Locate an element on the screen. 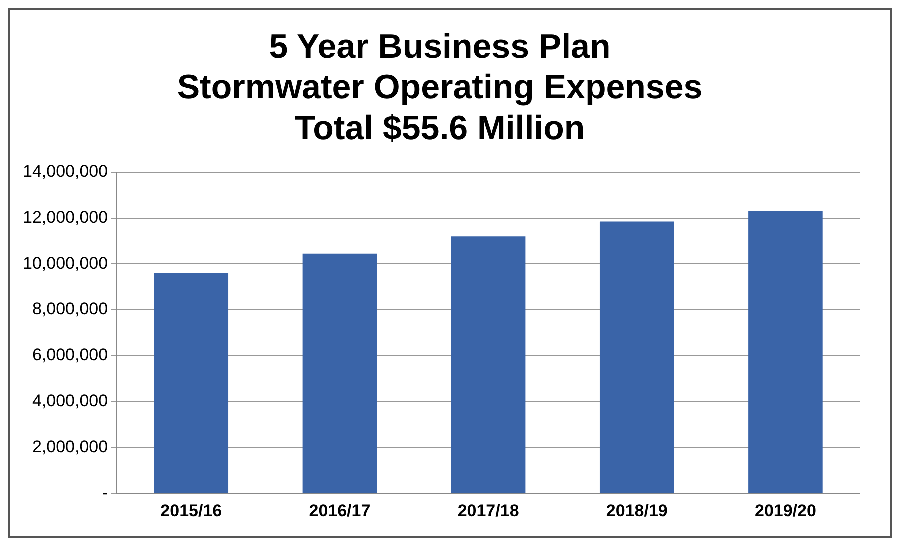  chart-title: 5 Year Business Plan Stormwater Operating Expenses Total $55.6 Million is located at coordinates (440, 88).